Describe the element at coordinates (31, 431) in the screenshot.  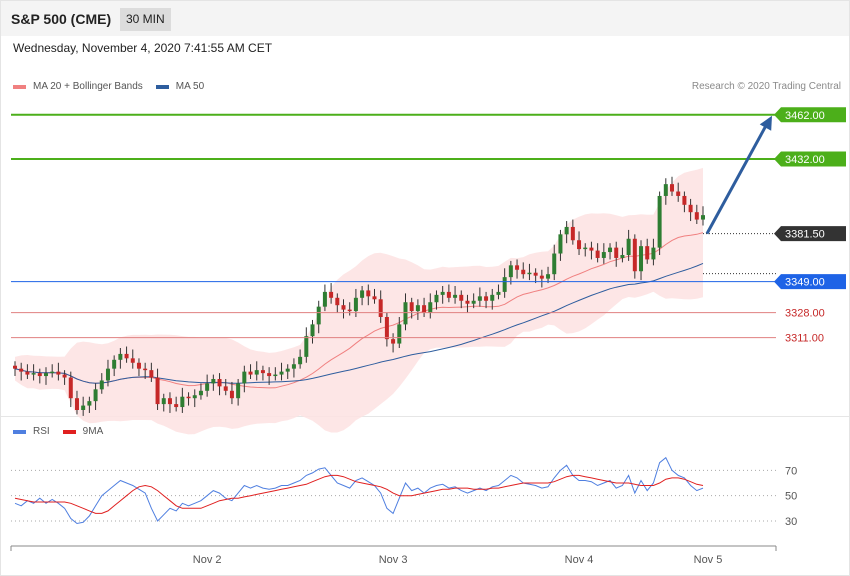
I see `legend-item-rsi: RSI` at that location.